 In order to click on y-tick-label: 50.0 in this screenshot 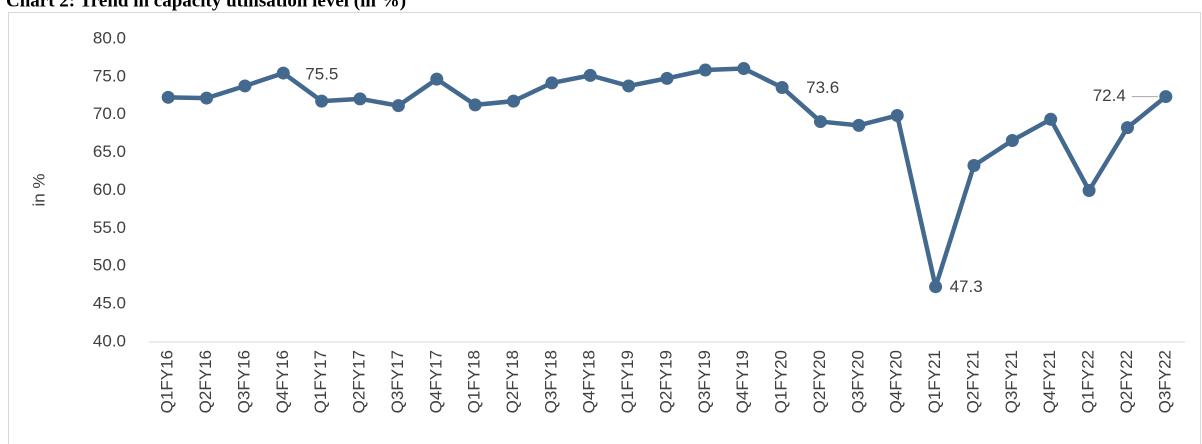, I will do `click(109, 265)`.